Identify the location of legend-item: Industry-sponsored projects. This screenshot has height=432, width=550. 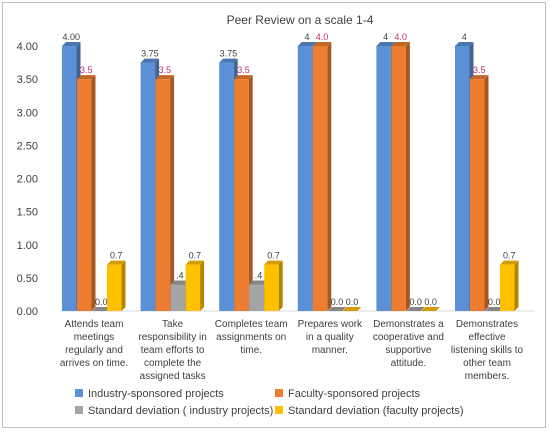
(149, 394).